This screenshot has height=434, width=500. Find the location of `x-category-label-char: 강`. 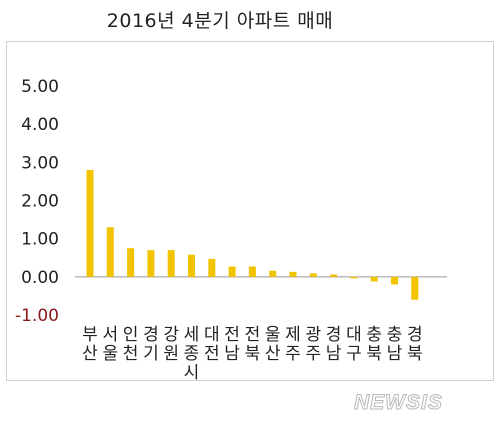

x-category-label-char: 강 is located at coordinates (171, 335).